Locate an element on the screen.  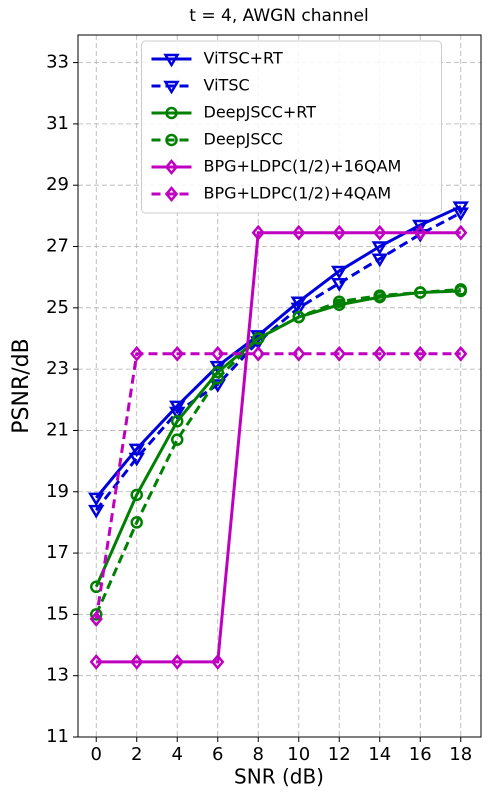
y-tick-label: 25 is located at coordinates (57, 307).